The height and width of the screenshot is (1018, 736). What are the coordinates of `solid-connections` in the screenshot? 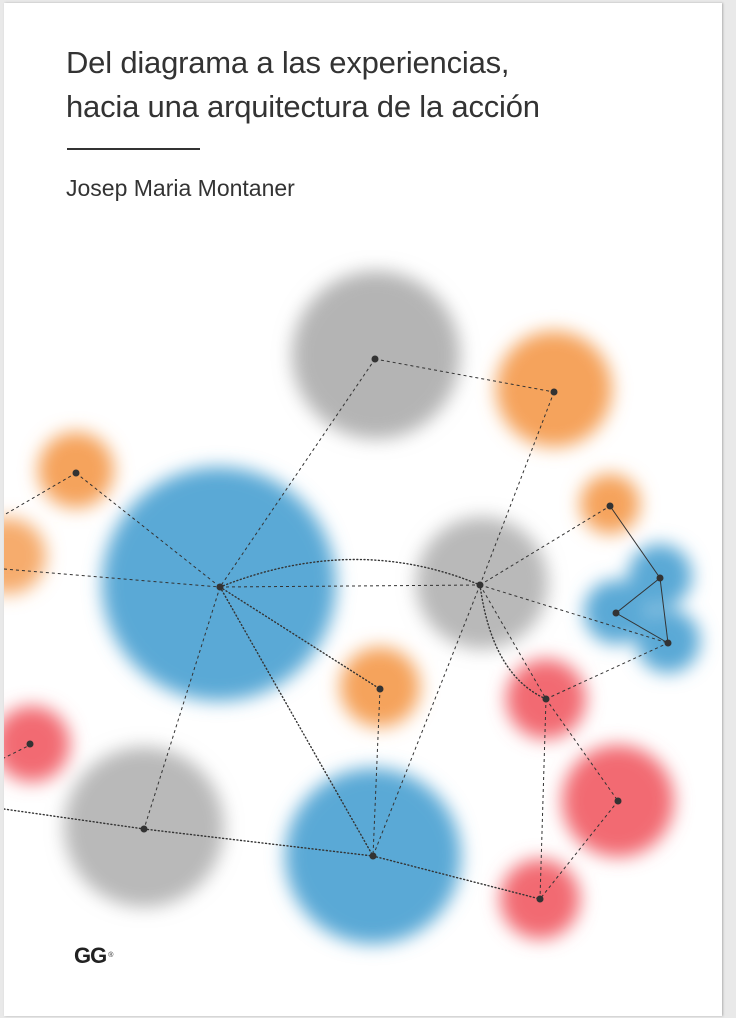 It's located at (639, 574).